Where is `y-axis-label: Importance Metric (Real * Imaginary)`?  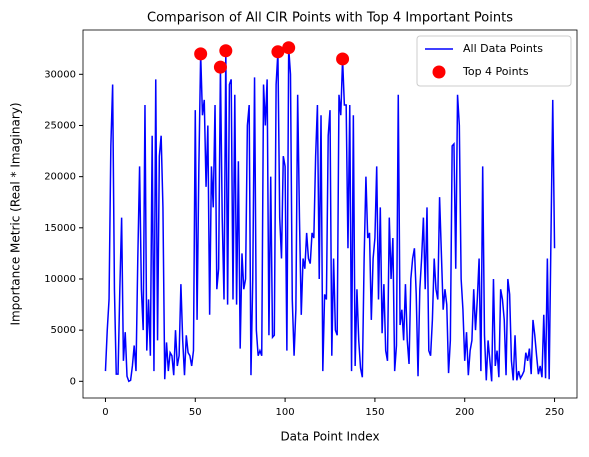 y-axis-label: Importance Metric (Real * Imaginary) is located at coordinates (16, 213).